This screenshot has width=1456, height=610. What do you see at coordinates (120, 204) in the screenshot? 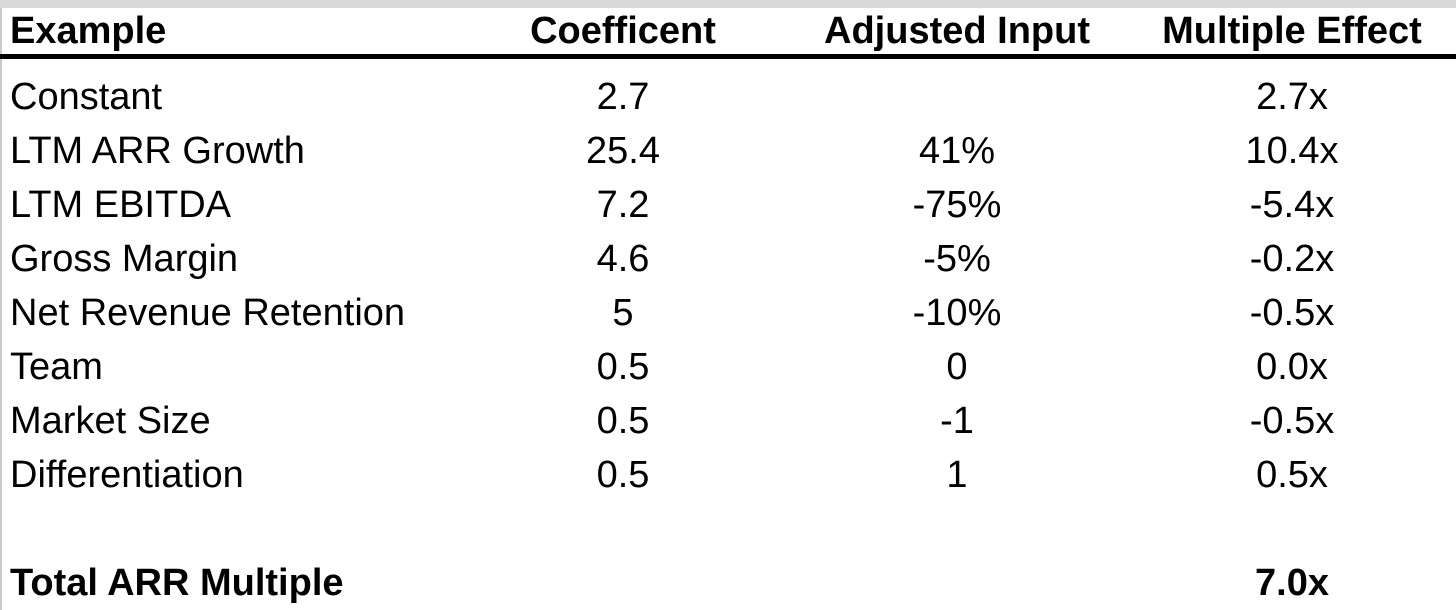
I see `row-label: LTM EBITDA` at bounding box center [120, 204].